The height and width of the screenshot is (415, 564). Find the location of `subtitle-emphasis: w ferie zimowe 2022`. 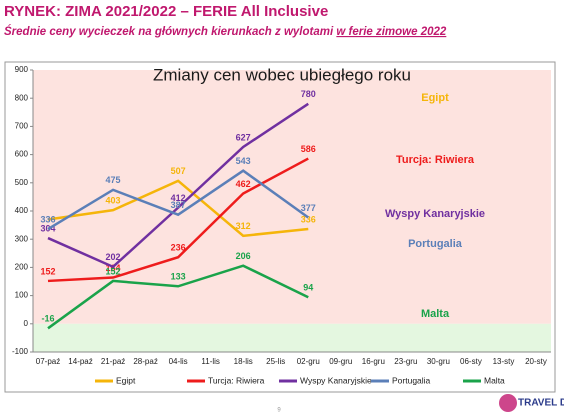

subtitle-emphasis: w ferie zimowe 2022 is located at coordinates (391, 32).